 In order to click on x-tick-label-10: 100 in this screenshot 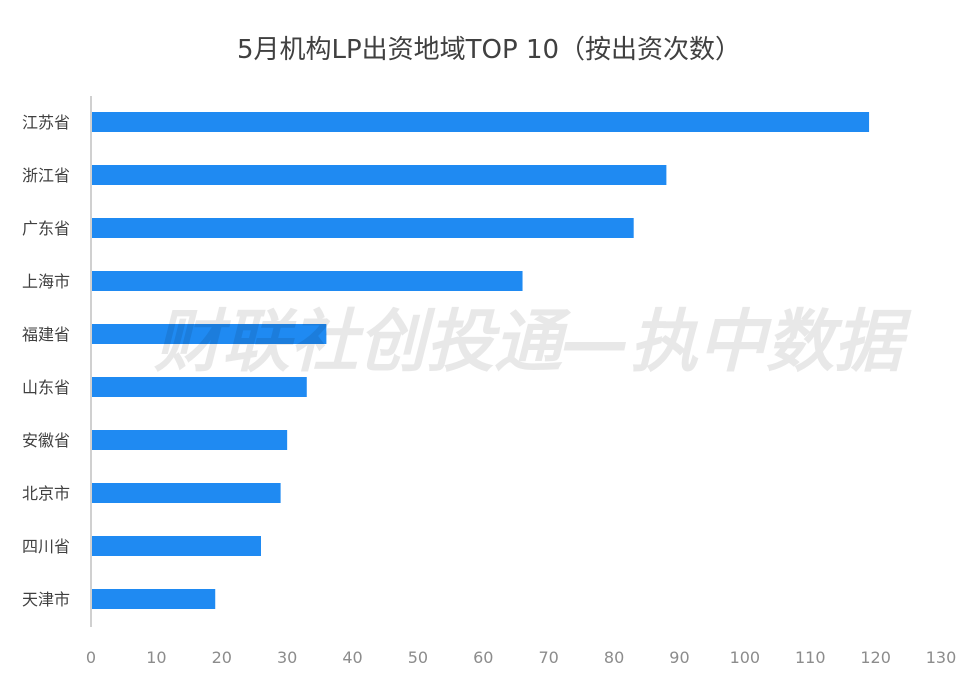, I will do `click(745, 657)`.